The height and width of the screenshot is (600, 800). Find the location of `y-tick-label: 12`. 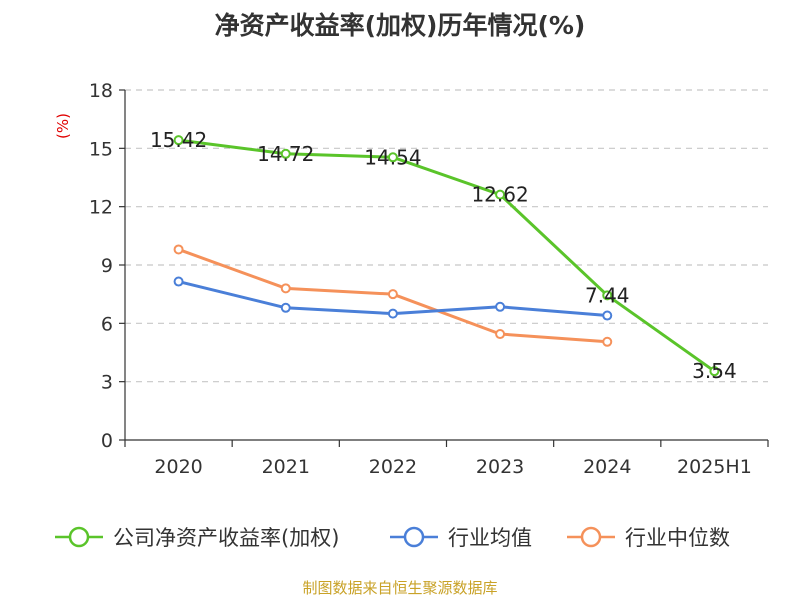

y-tick-label: 12 is located at coordinates (101, 208).